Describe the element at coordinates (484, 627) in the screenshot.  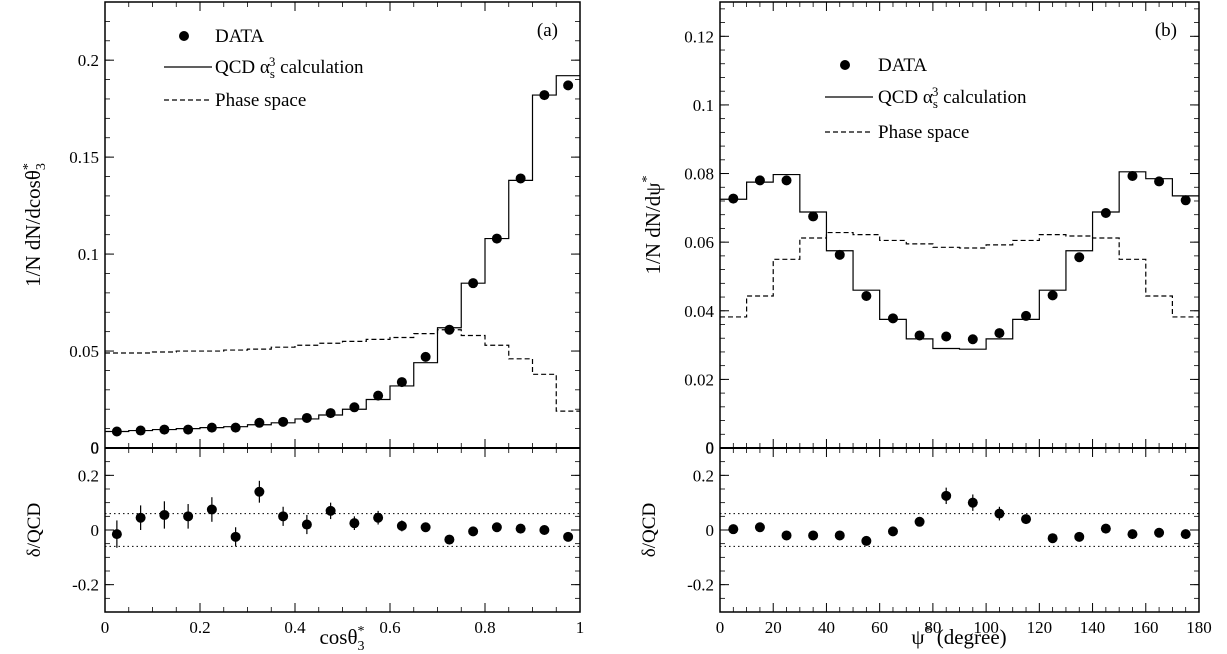
I see `x-tick-label: 0.8` at that location.